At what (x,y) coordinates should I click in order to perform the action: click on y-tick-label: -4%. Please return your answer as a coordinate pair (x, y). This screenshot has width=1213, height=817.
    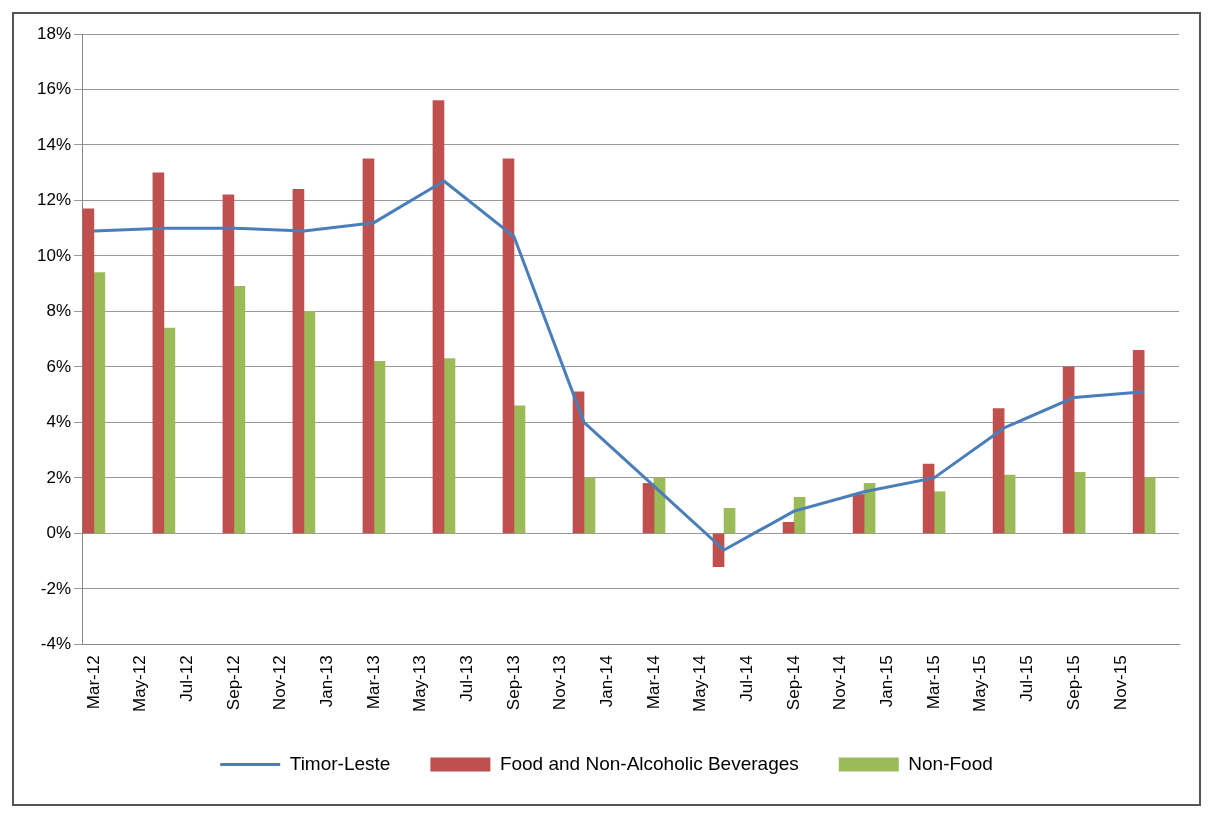
    Looking at the image, I should click on (56, 643).